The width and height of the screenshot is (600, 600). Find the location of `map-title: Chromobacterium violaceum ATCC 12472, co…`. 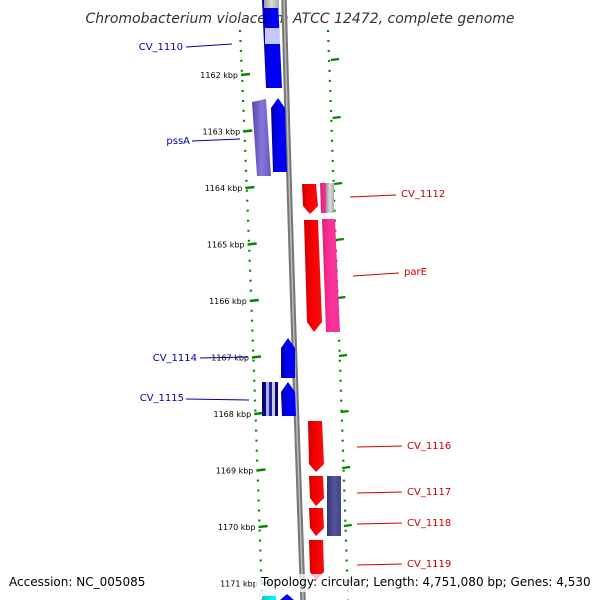

map-title: Chromobacterium violaceum ATCC 12472, co… is located at coordinates (299, 19).